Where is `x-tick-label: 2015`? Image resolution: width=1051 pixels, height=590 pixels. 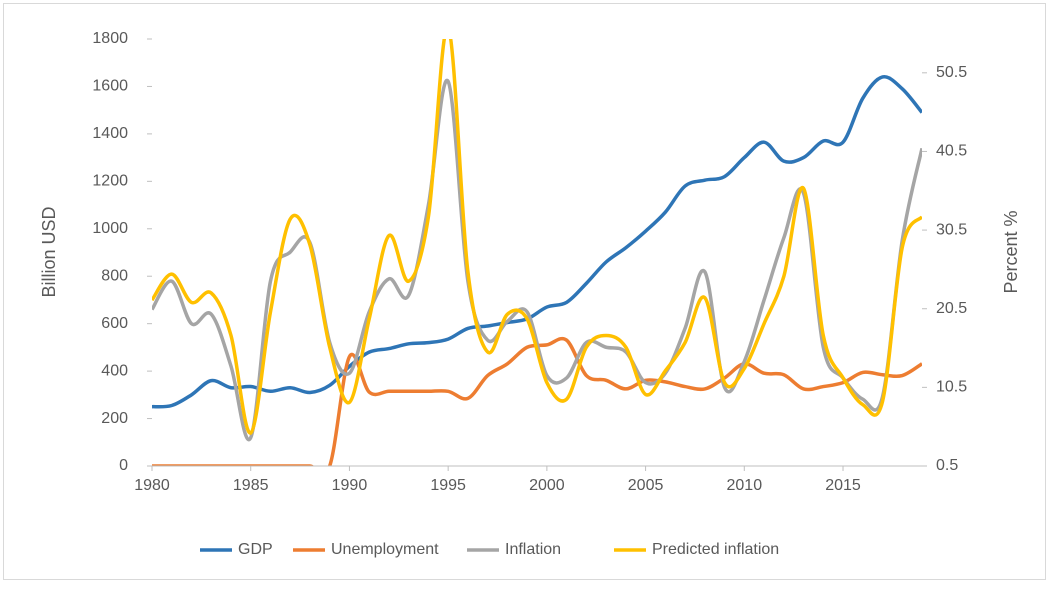 x-tick-label: 2015 is located at coordinates (843, 485).